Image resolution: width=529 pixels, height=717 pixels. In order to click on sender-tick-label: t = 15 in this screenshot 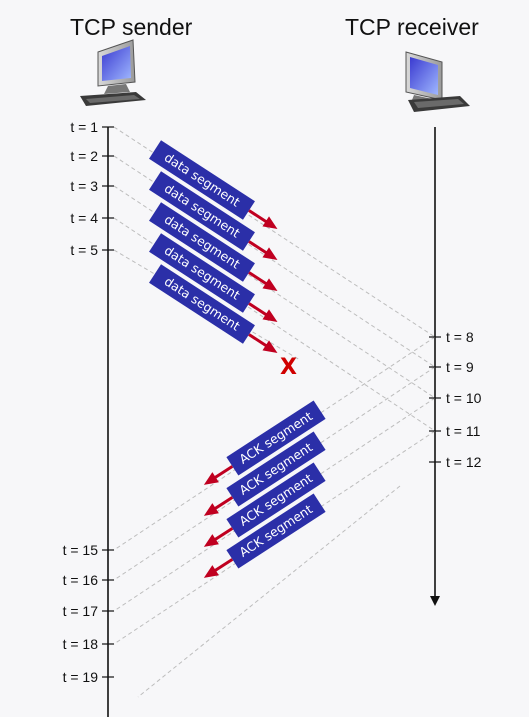, I will do `click(81, 550)`.